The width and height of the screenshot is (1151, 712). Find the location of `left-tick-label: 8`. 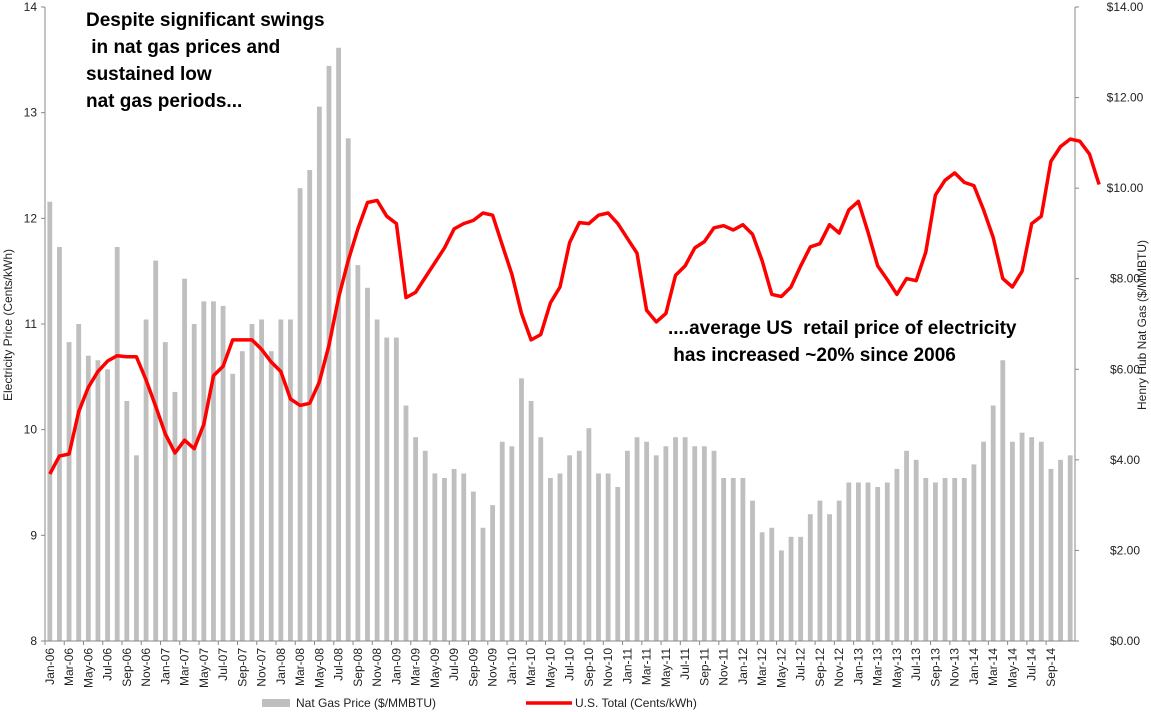

left-tick-label: 8 is located at coordinates (33, 641).